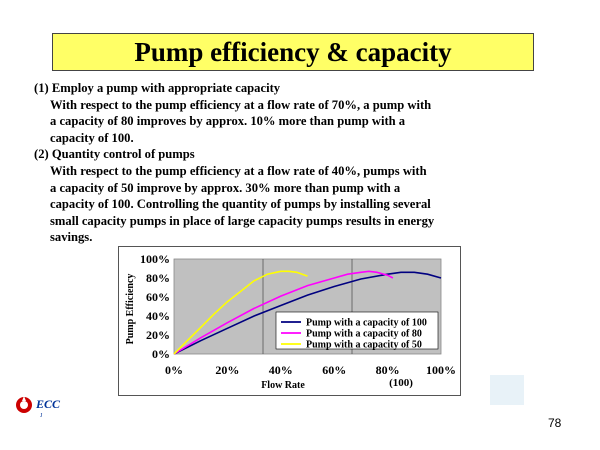  What do you see at coordinates (334, 370) in the screenshot?
I see `x-tick-label: 60%` at bounding box center [334, 370].